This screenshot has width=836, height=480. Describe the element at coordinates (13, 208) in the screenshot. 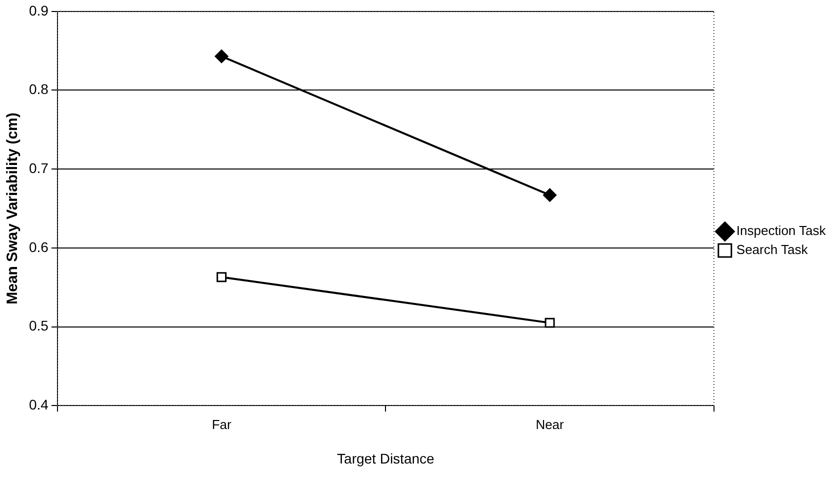

I see `y-axis-title: Mean Sway Variability (cm)` at that location.